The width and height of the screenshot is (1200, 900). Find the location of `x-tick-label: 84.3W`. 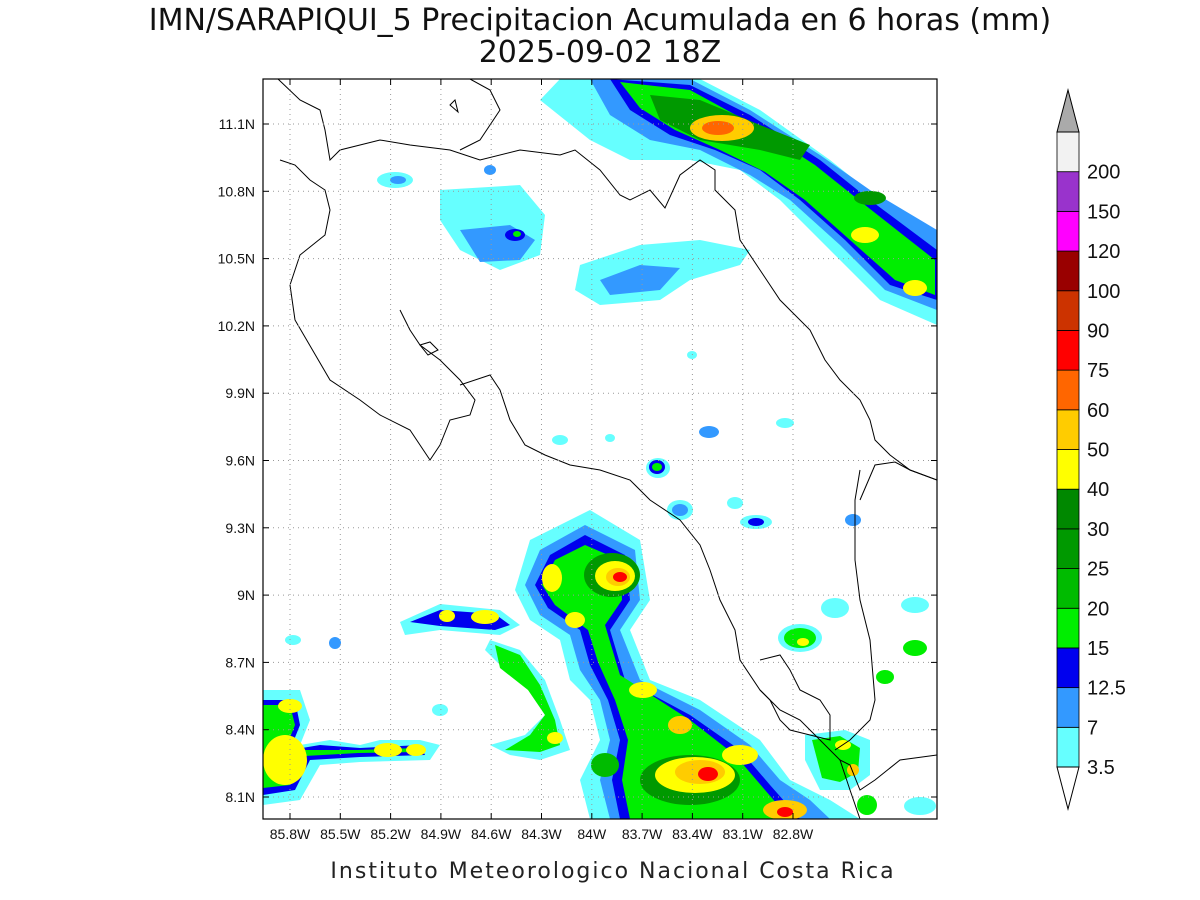

x-tick-label: 84.3W is located at coordinates (541, 834).